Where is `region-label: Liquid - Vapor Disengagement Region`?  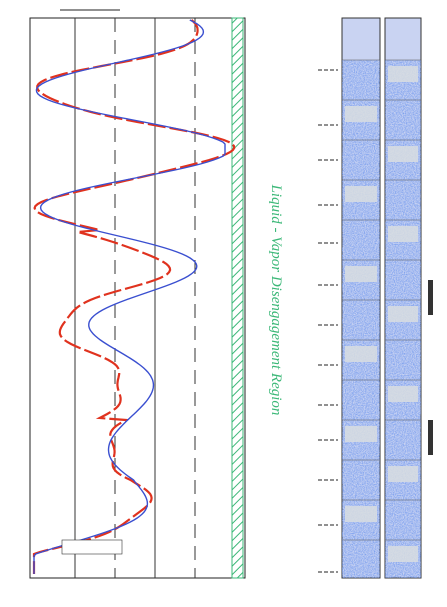 region-label: Liquid - Vapor Disengagement Region is located at coordinates (276, 300).